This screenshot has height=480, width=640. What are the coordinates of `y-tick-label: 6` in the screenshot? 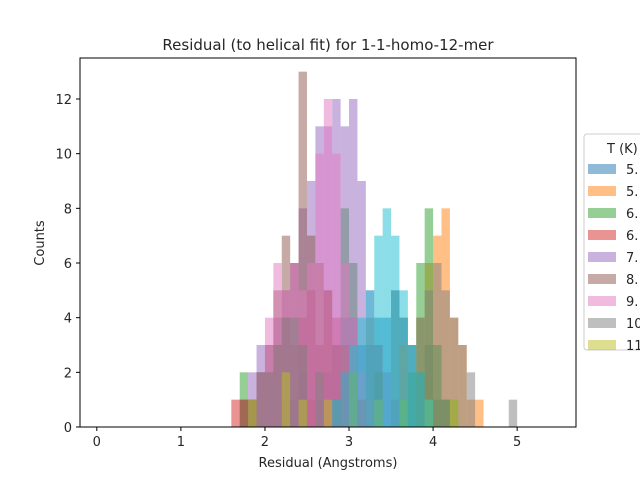 It's located at (68, 264).